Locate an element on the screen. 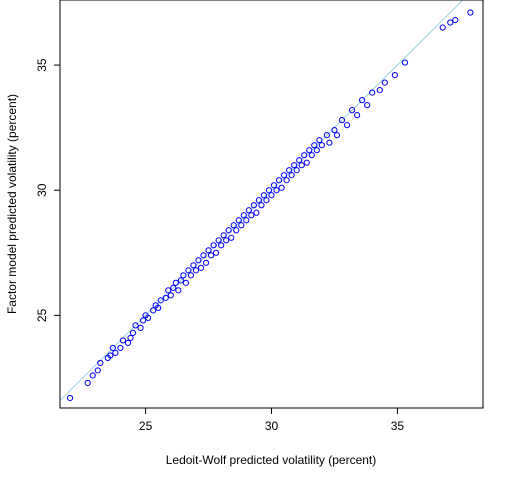 This screenshot has width=512, height=480. x-tick-label: 35 is located at coordinates (398, 426).